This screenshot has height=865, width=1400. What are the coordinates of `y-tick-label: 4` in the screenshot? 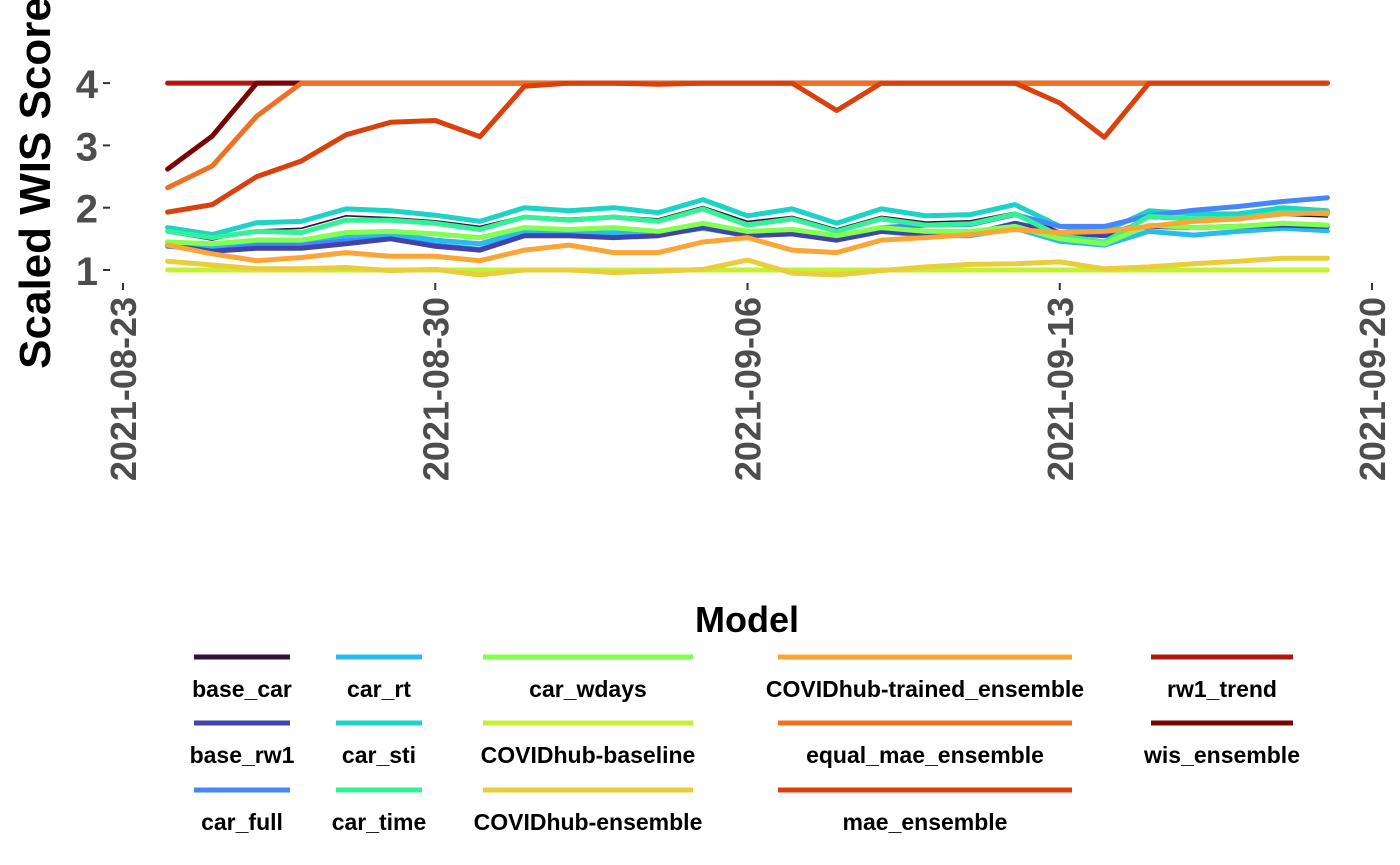 It's located at (87, 85).